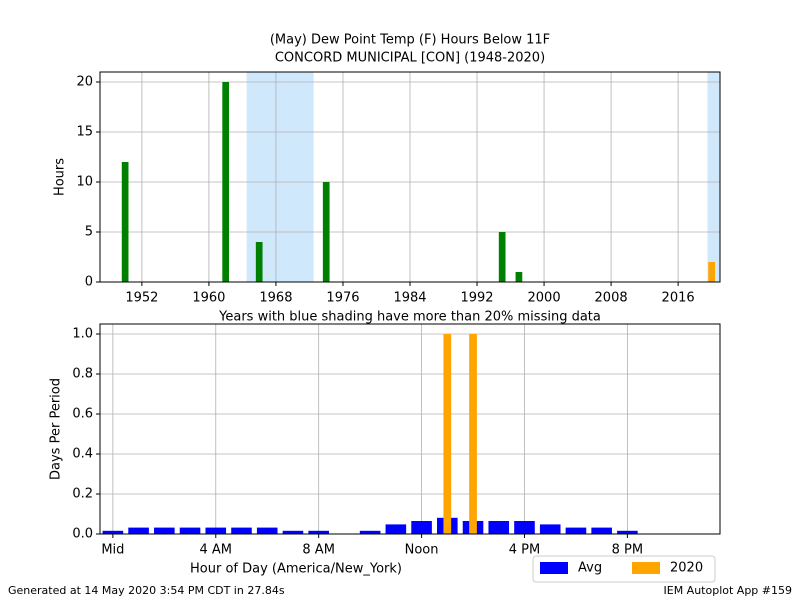  Describe the element at coordinates (524, 550) in the screenshot. I see `x-tick-label: 4 PM` at that location.